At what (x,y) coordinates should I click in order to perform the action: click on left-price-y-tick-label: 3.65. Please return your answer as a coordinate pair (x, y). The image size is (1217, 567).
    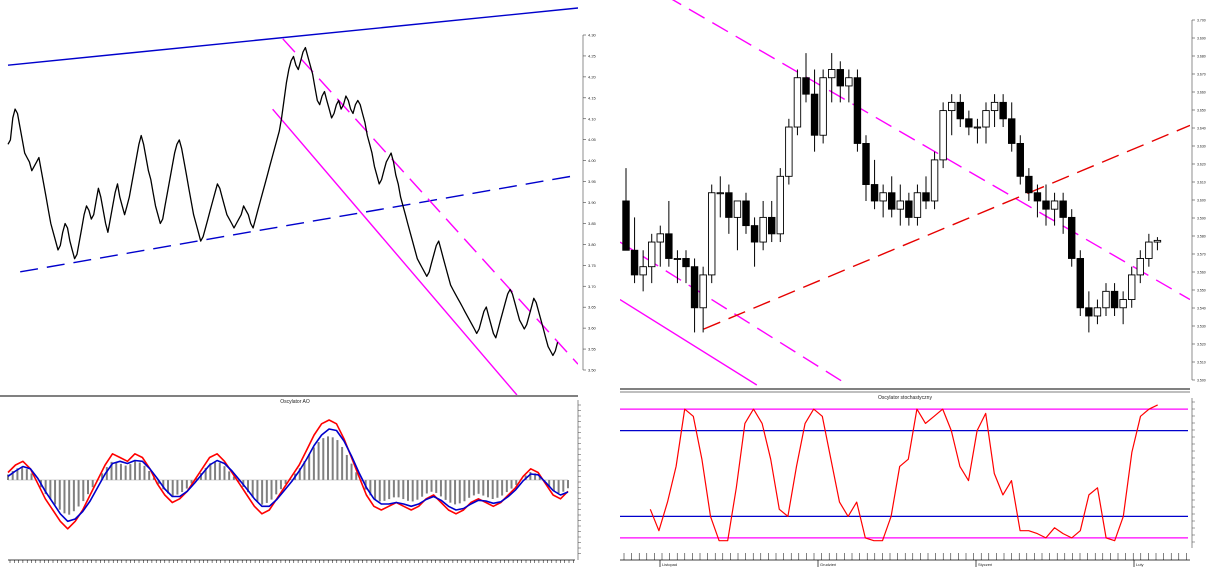
    Looking at the image, I should click on (592, 307).